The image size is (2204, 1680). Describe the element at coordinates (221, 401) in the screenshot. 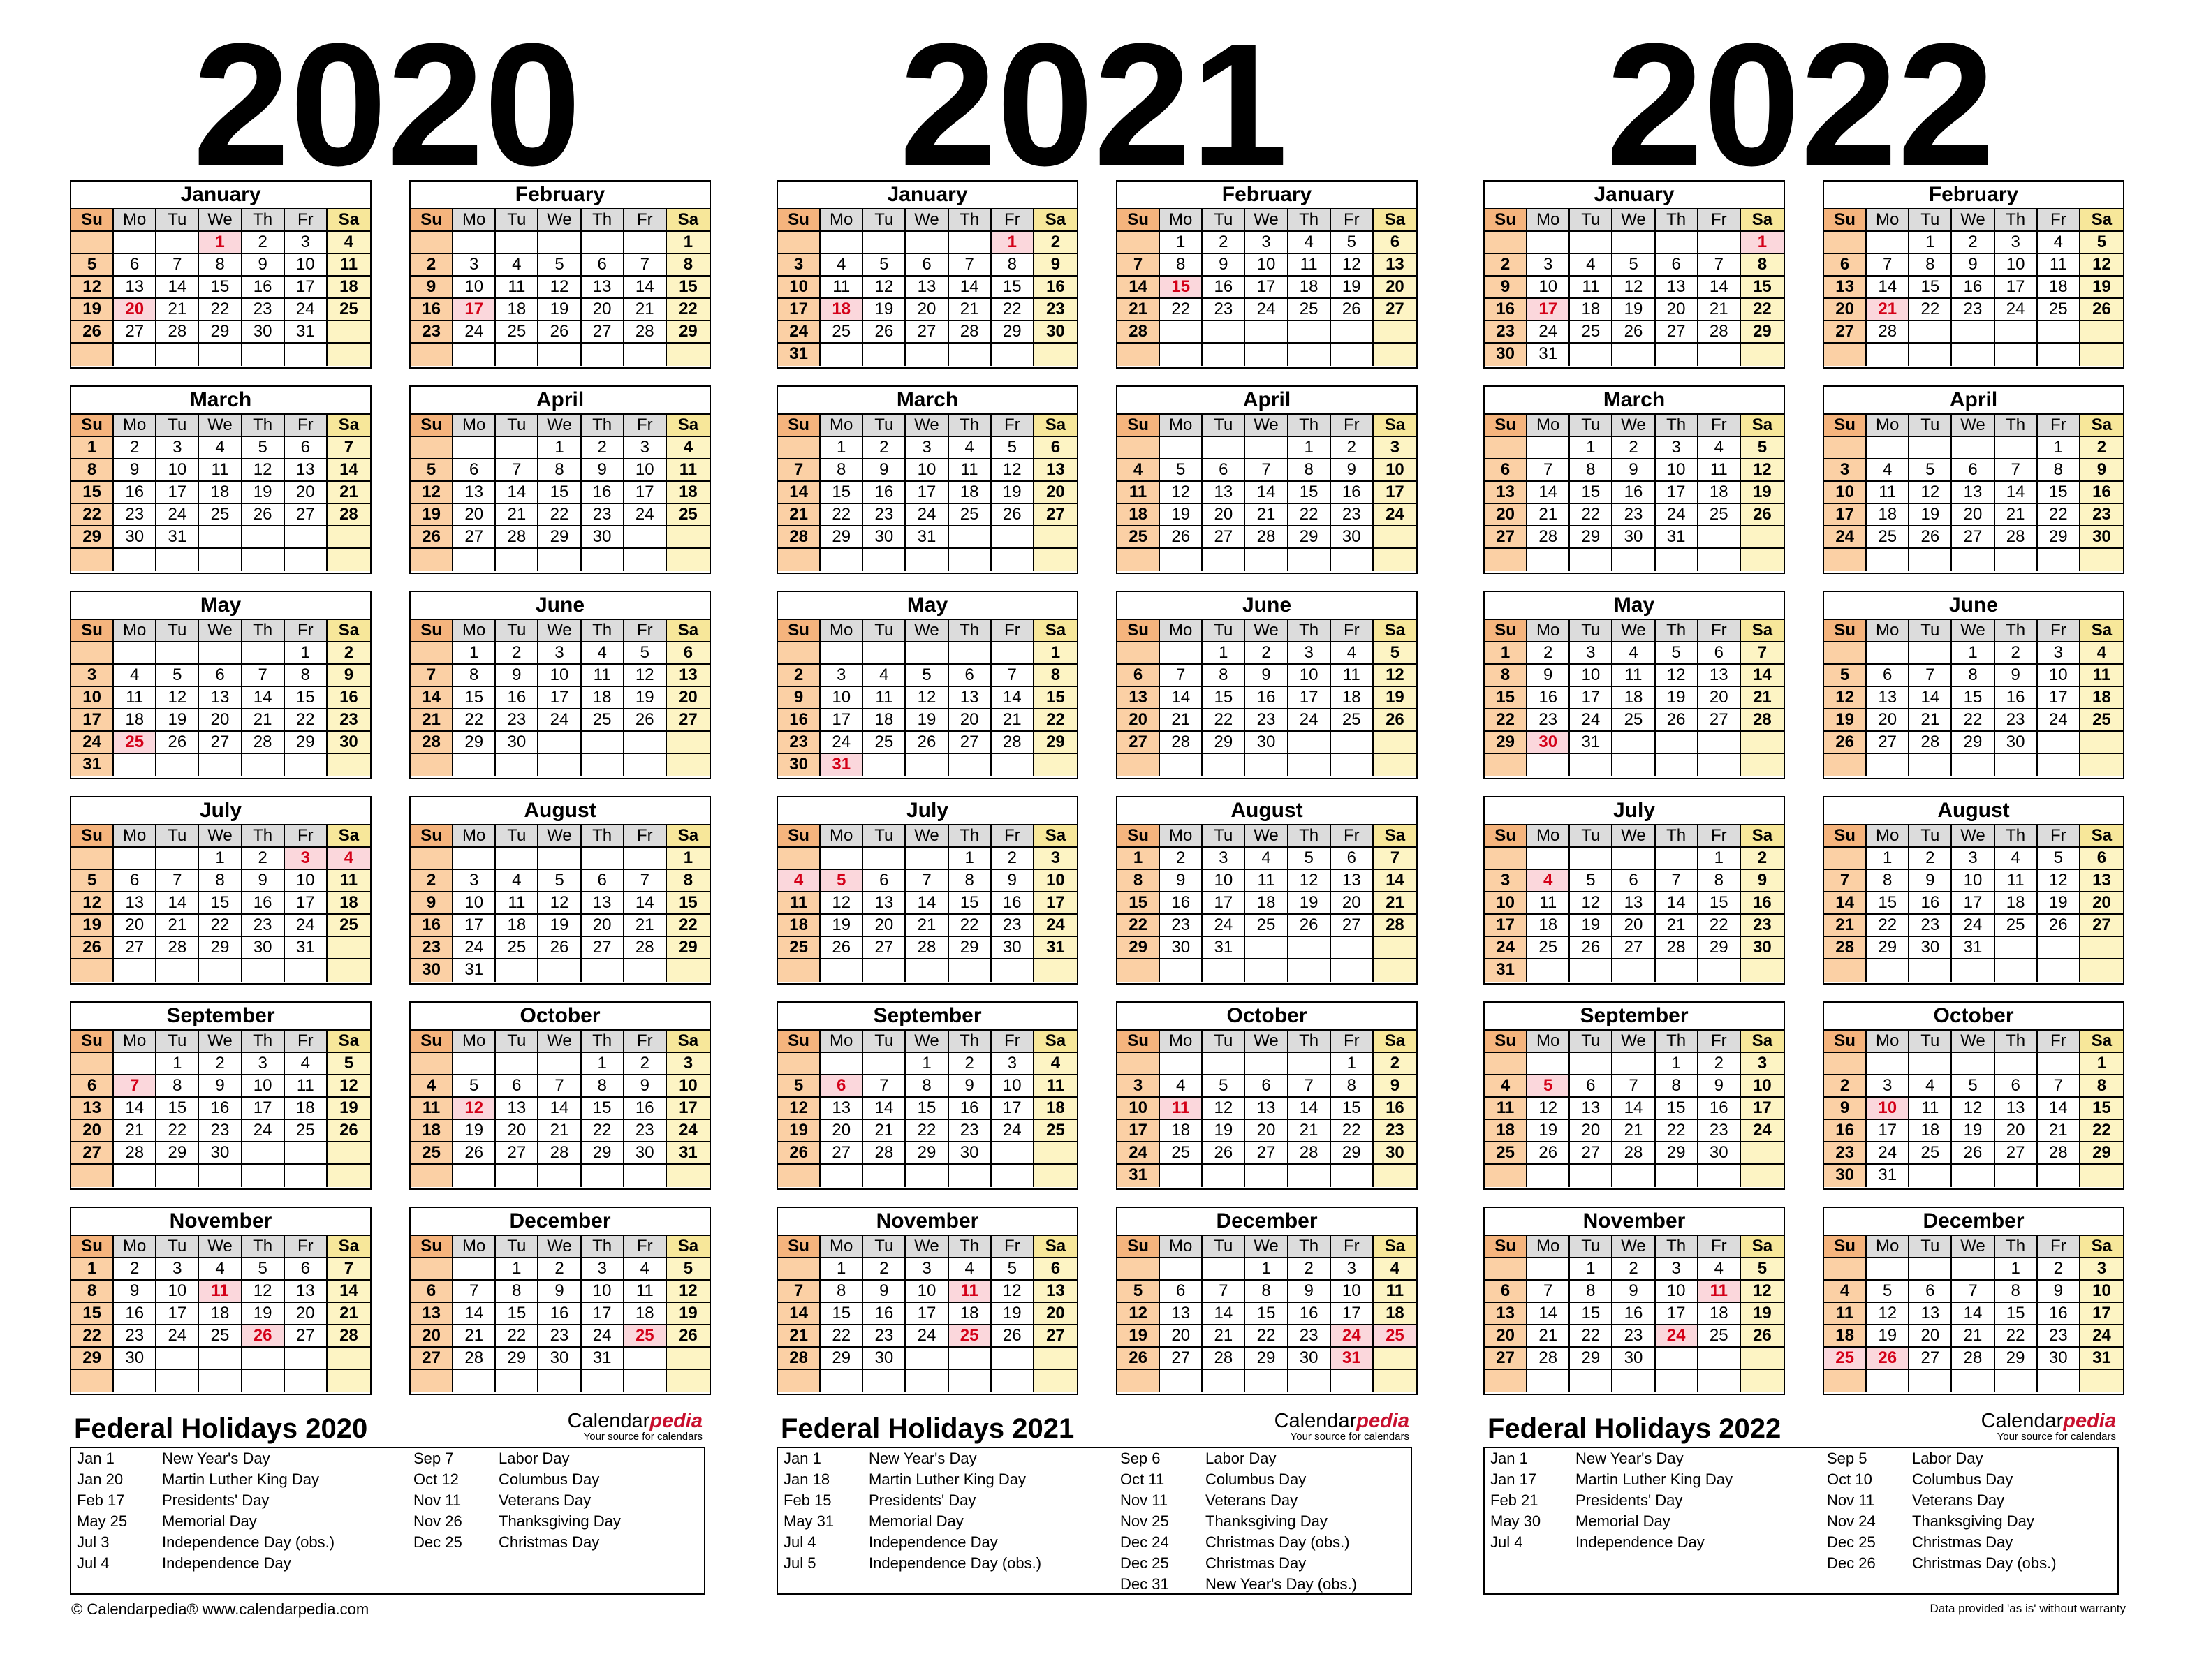

I see `month-name: March` at that location.